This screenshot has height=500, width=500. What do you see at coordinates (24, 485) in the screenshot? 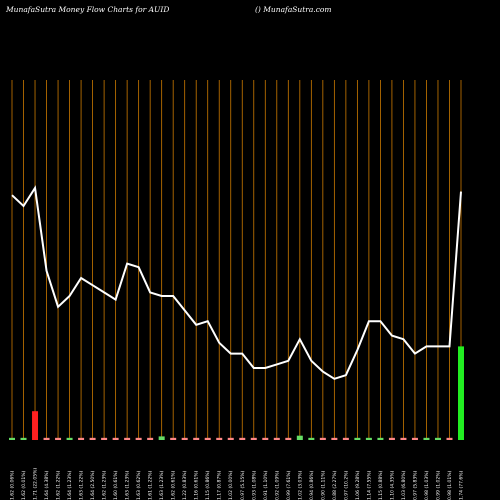
I see `x-tick-label: 1.62 (0.01%)` at bounding box center [24, 485].